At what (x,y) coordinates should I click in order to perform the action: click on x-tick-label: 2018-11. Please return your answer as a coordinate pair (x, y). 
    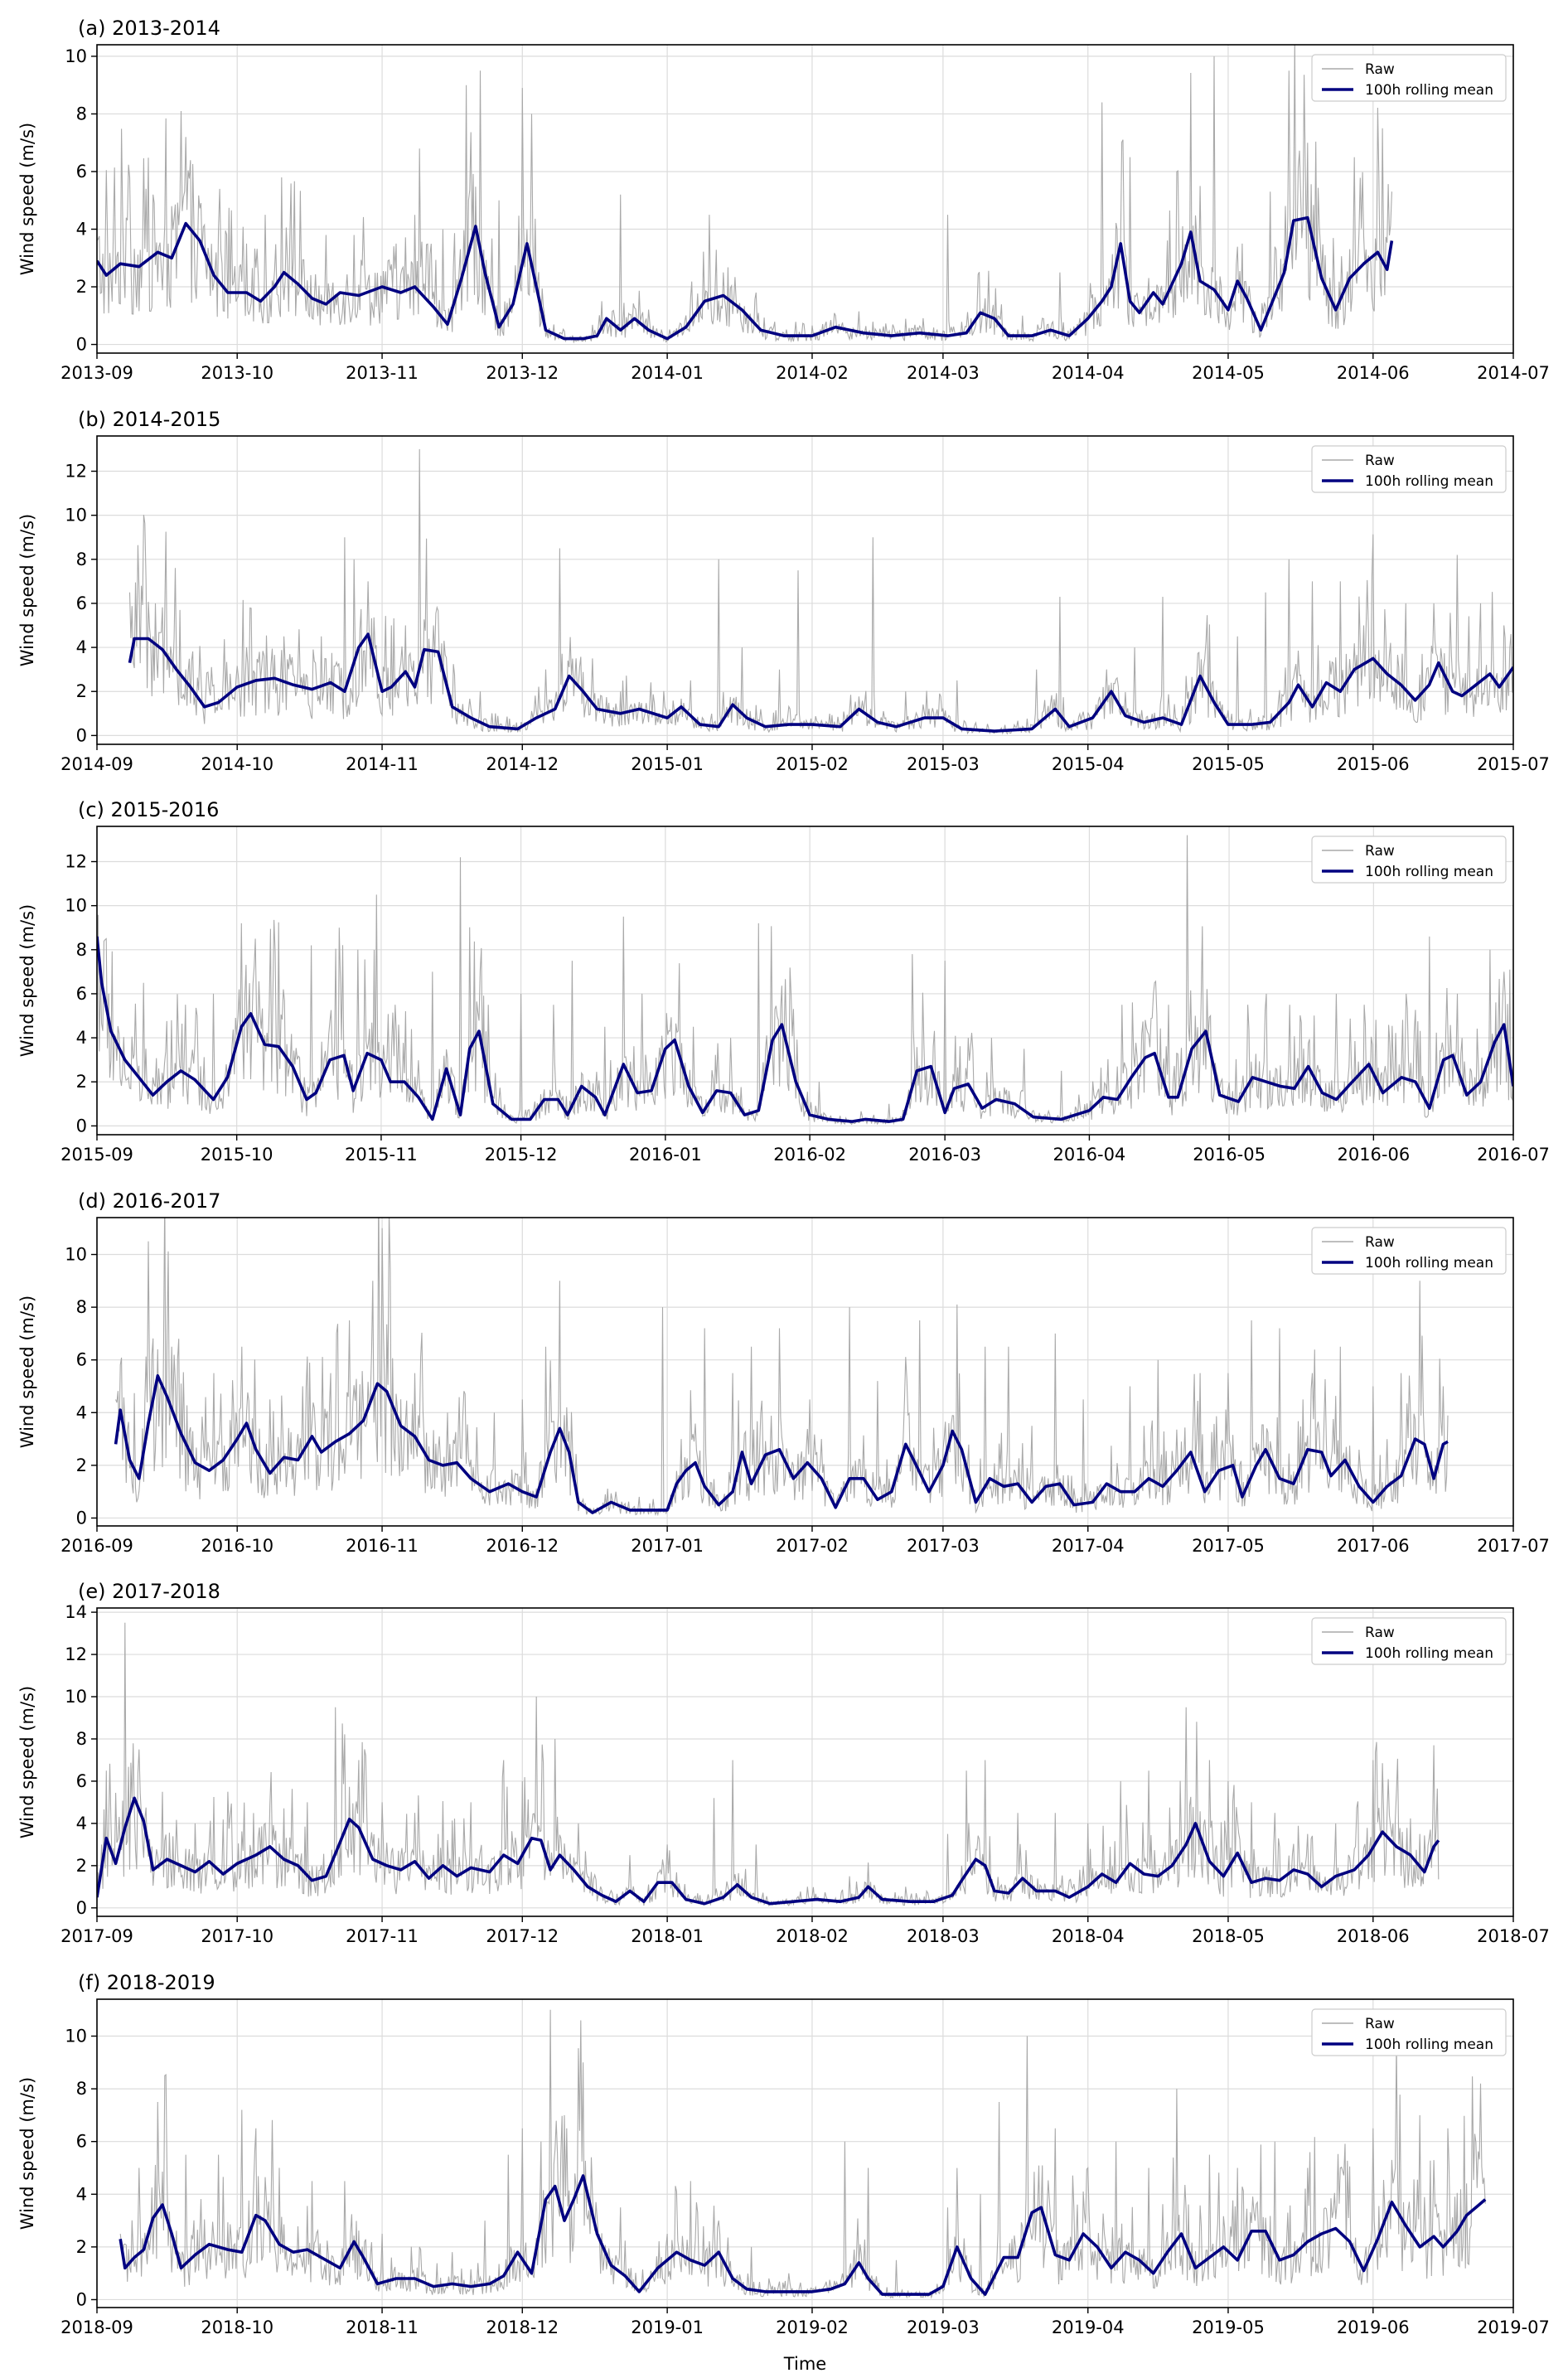
    Looking at the image, I should click on (382, 2327).